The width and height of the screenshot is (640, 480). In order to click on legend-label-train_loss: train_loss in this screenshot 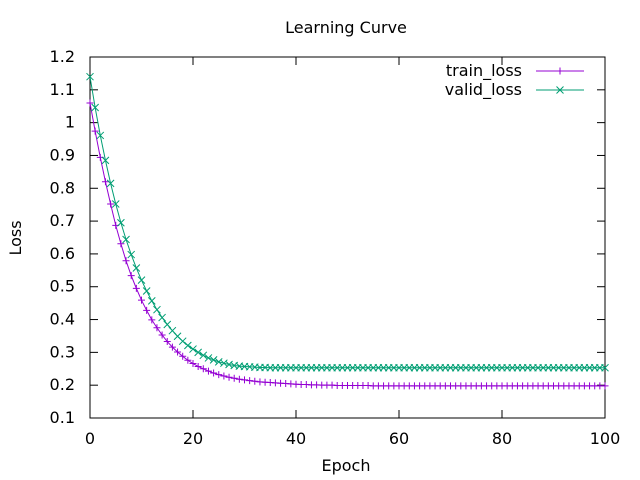, I will do `click(484, 71)`.